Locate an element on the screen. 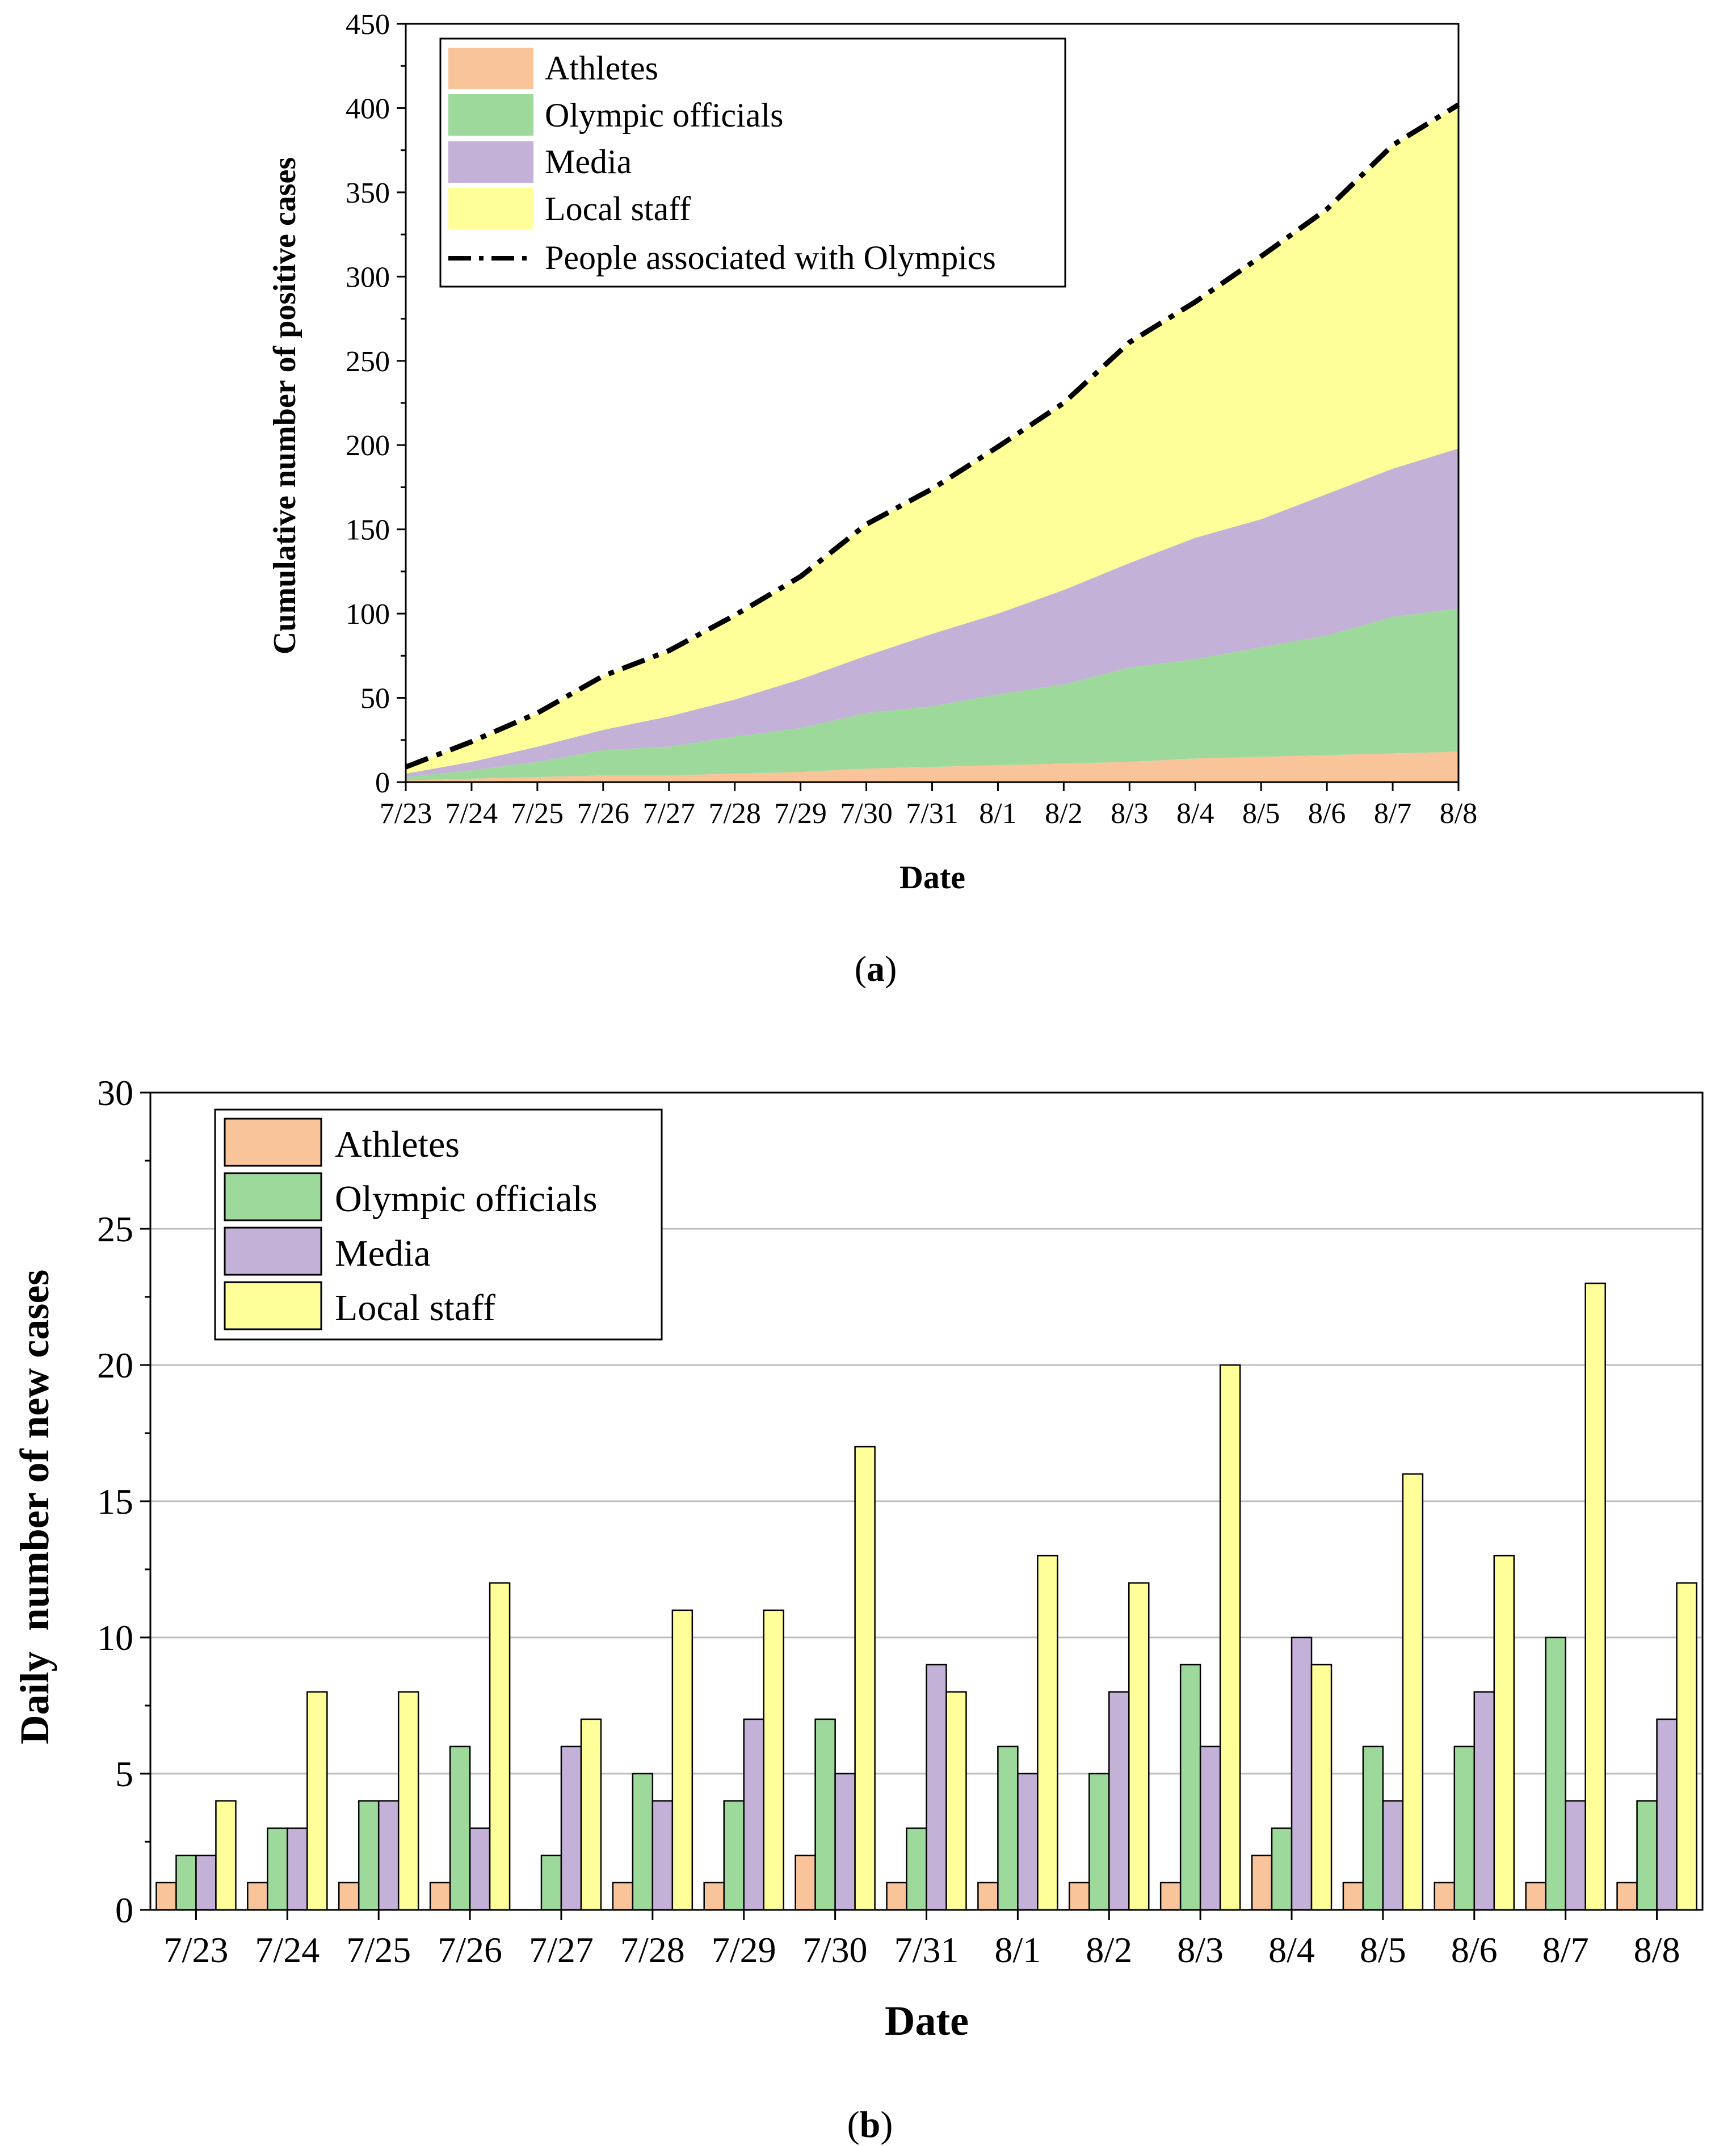  legend-label-staff: Local staff is located at coordinates (618, 209).